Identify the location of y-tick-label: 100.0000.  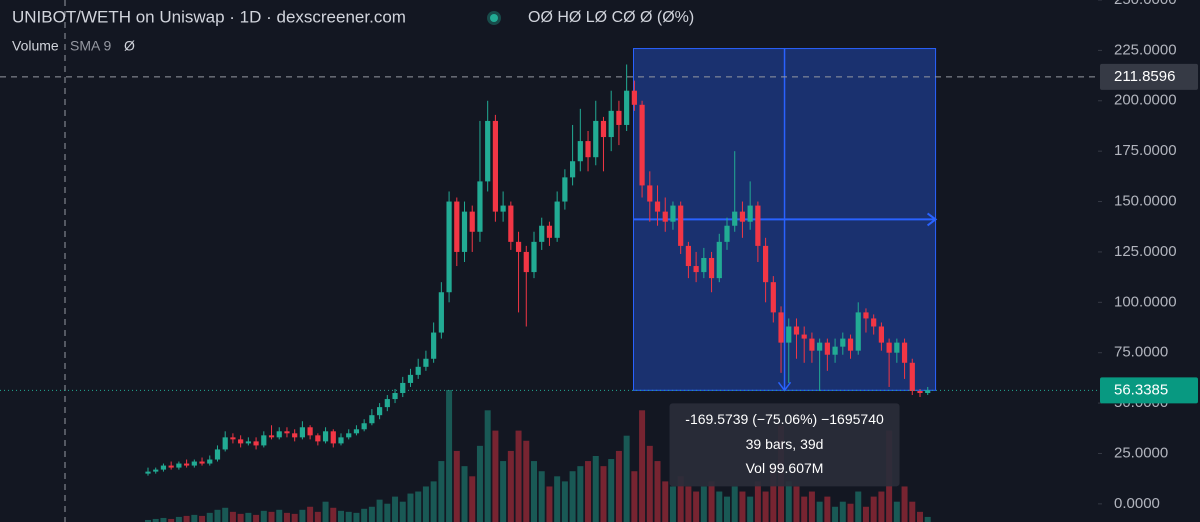
(1145, 301).